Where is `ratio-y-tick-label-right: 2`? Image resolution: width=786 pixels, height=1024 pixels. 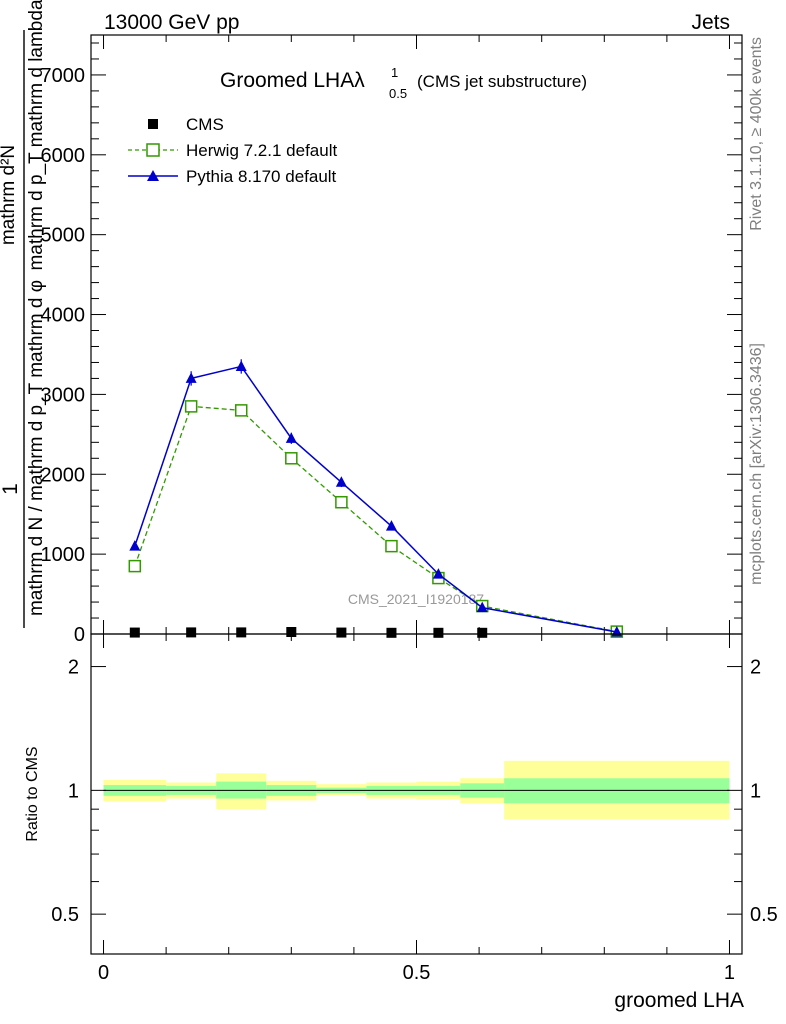
ratio-y-tick-label-right: 2 is located at coordinates (755, 668).